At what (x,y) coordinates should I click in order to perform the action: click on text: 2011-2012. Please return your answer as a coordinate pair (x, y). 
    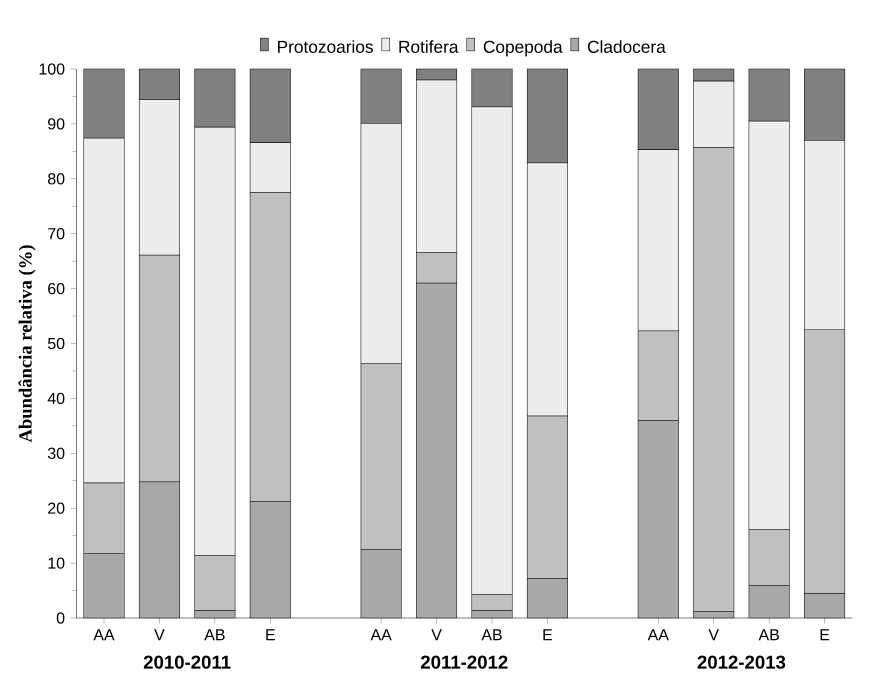
    Looking at the image, I should click on (464, 662).